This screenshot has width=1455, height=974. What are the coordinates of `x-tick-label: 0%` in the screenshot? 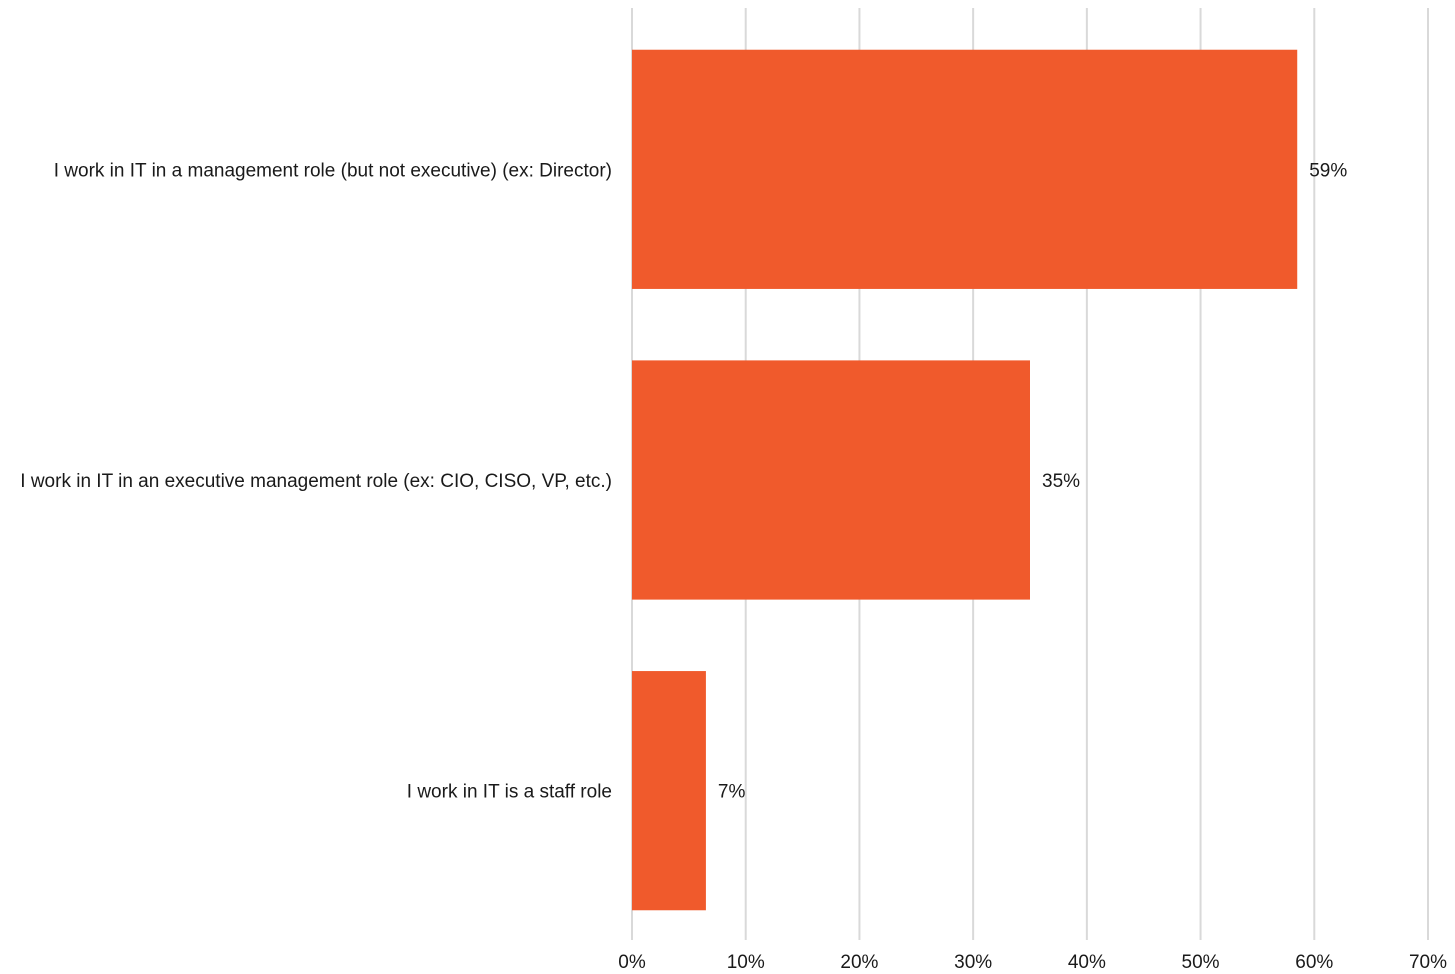 It's located at (632, 962).